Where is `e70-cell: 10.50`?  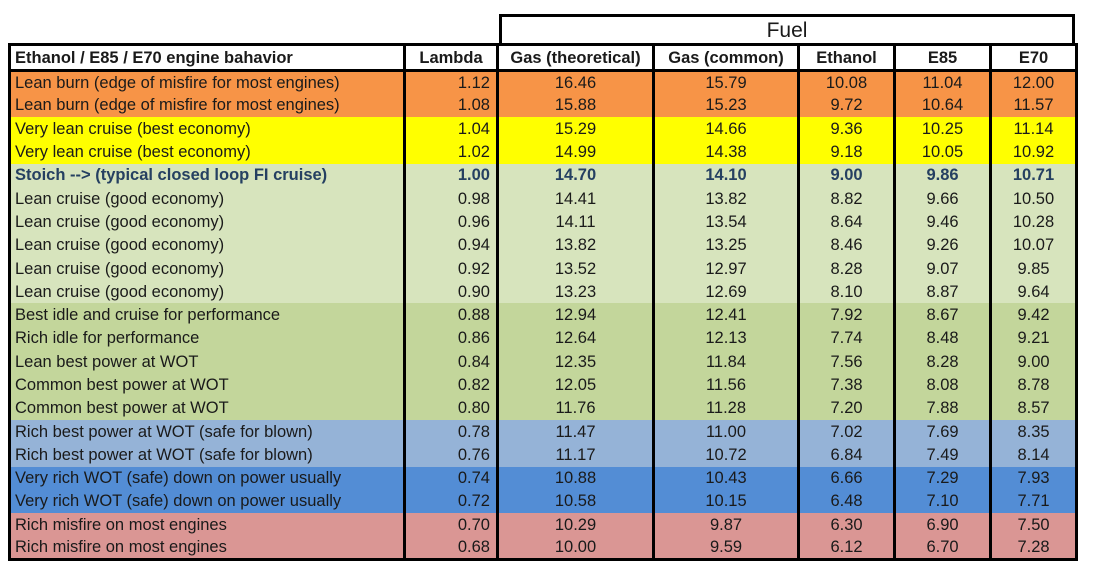 e70-cell: 10.50 is located at coordinates (1033, 198).